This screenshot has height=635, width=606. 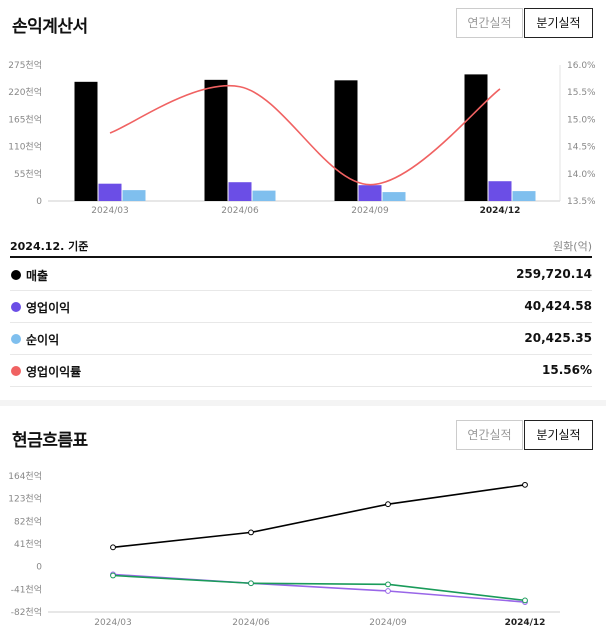 What do you see at coordinates (28, 521) in the screenshot?
I see `cashflow-y-tick-label: 82천억` at bounding box center [28, 521].